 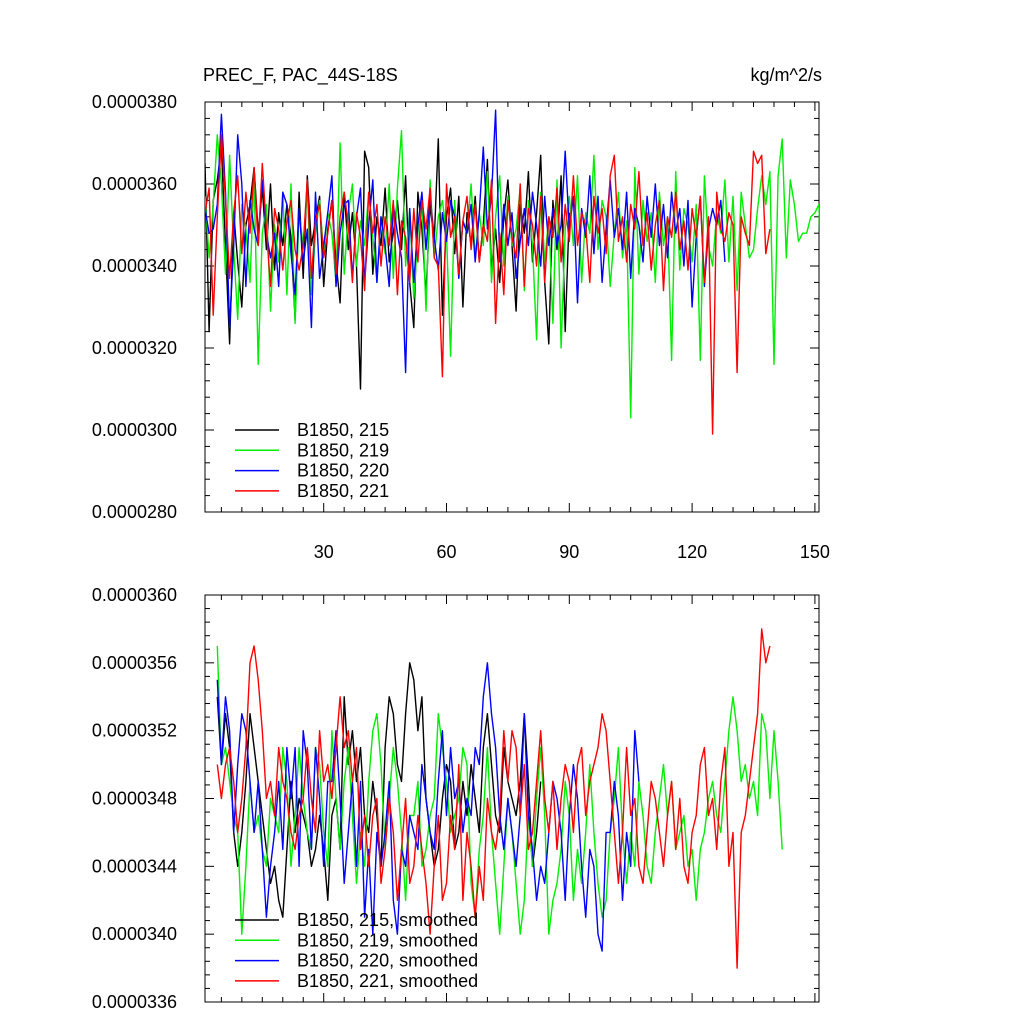 I want to click on x-tick-label: 120, so click(x=692, y=552).